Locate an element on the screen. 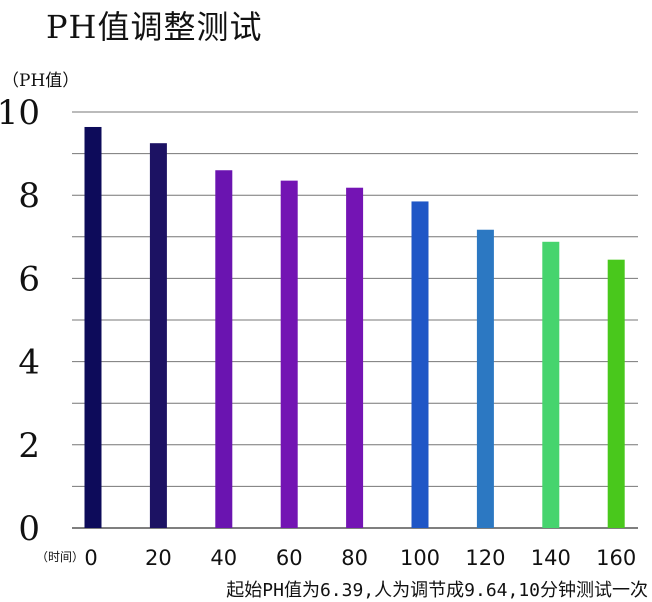 Image resolution: width=652 pixels, height=602 pixels. y-tick-label: 4 is located at coordinates (29, 363).